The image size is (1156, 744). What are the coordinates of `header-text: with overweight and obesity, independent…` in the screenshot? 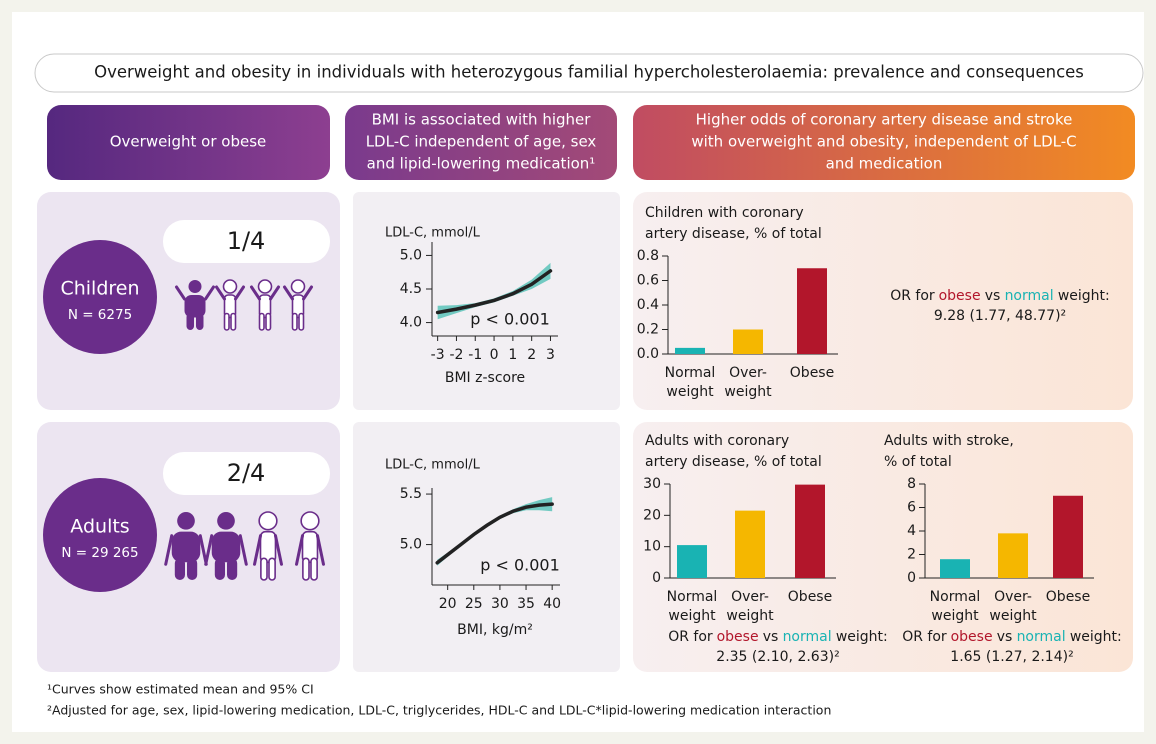 It's located at (883, 142).